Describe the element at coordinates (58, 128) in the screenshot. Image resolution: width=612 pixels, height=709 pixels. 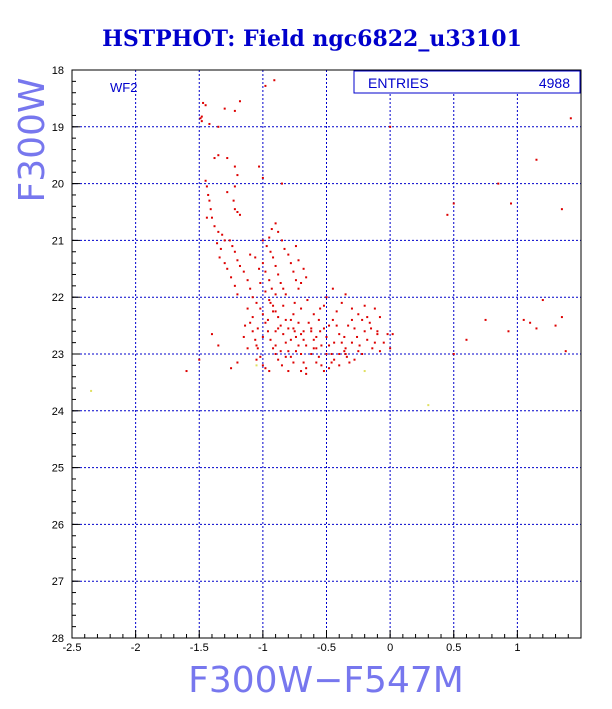
I see `y-tick-label: 19` at that location.